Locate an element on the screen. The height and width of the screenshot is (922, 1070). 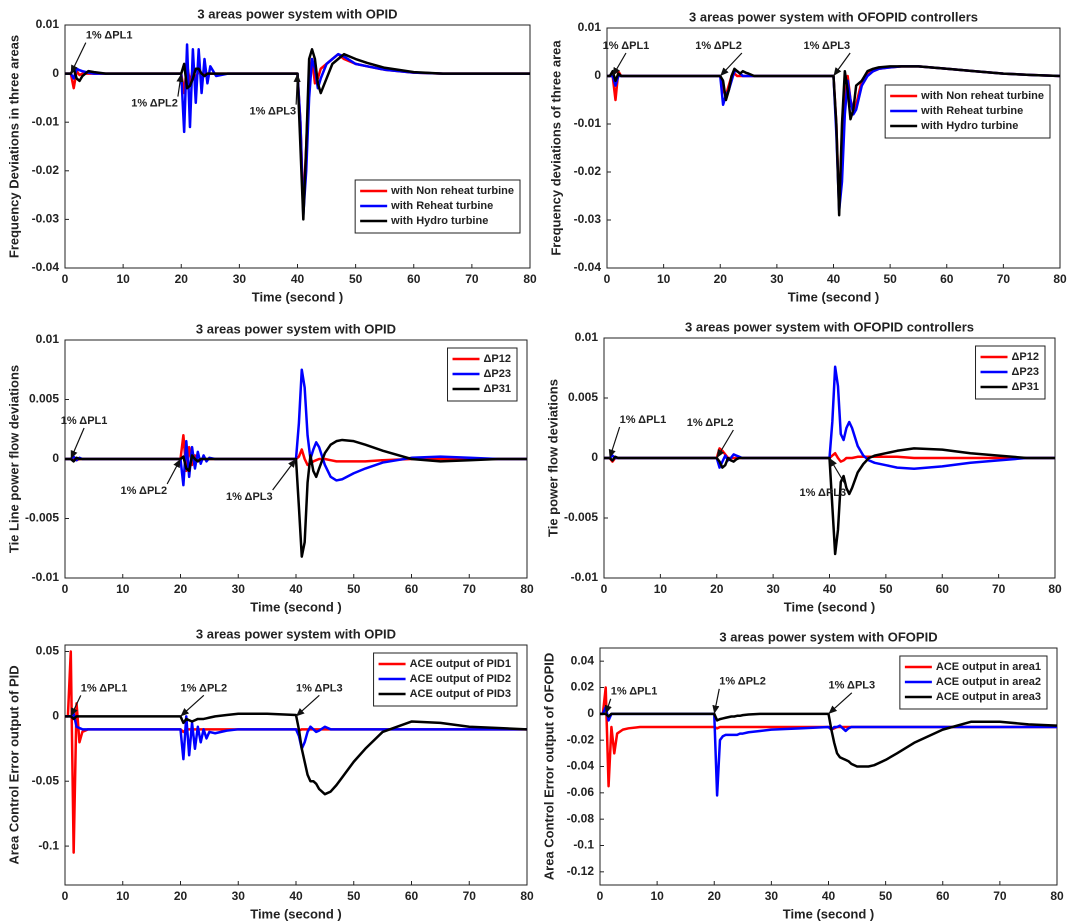
y-tick-label: -0.04 is located at coordinates (588, 267).